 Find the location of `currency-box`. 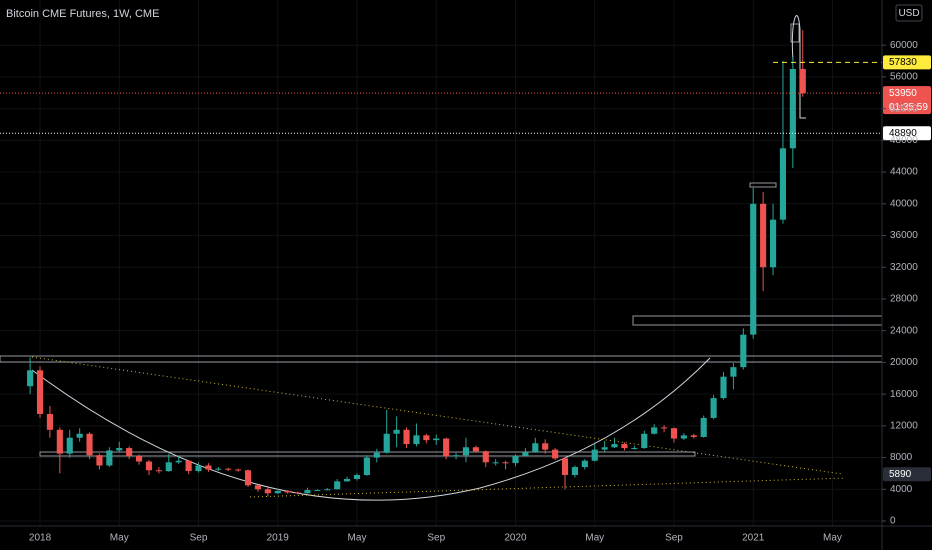

currency-box is located at coordinates (909, 13).